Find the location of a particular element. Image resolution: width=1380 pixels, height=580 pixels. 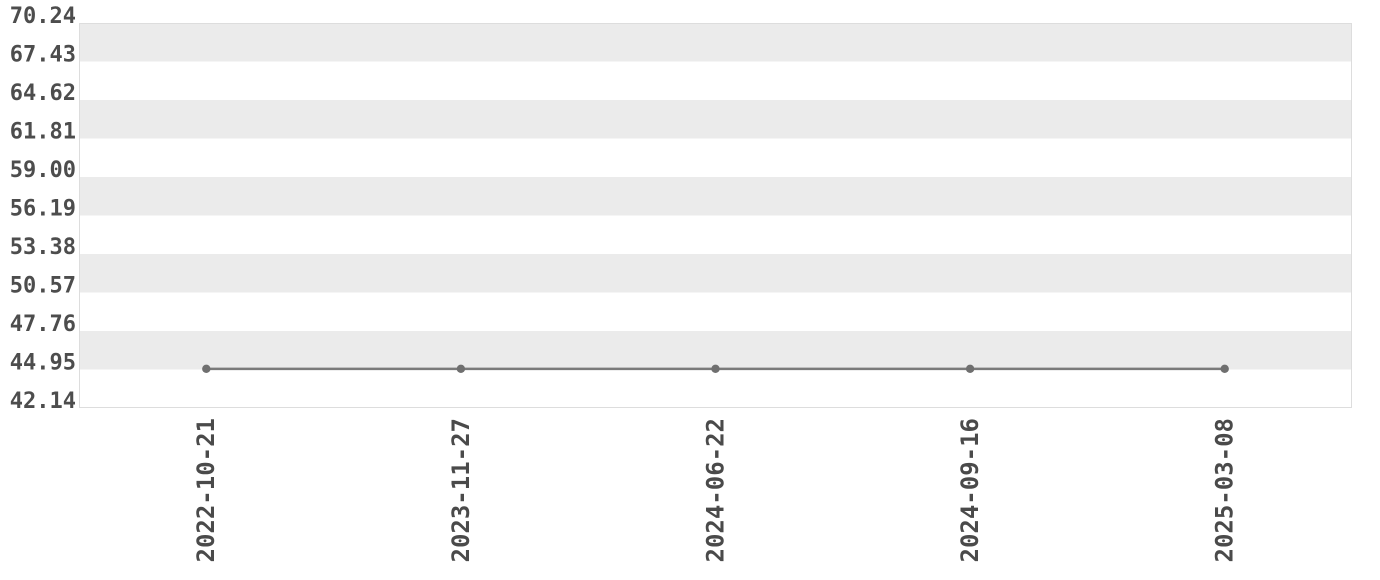

x-axis-tick-label: 2024-09-16 is located at coordinates (970, 490).